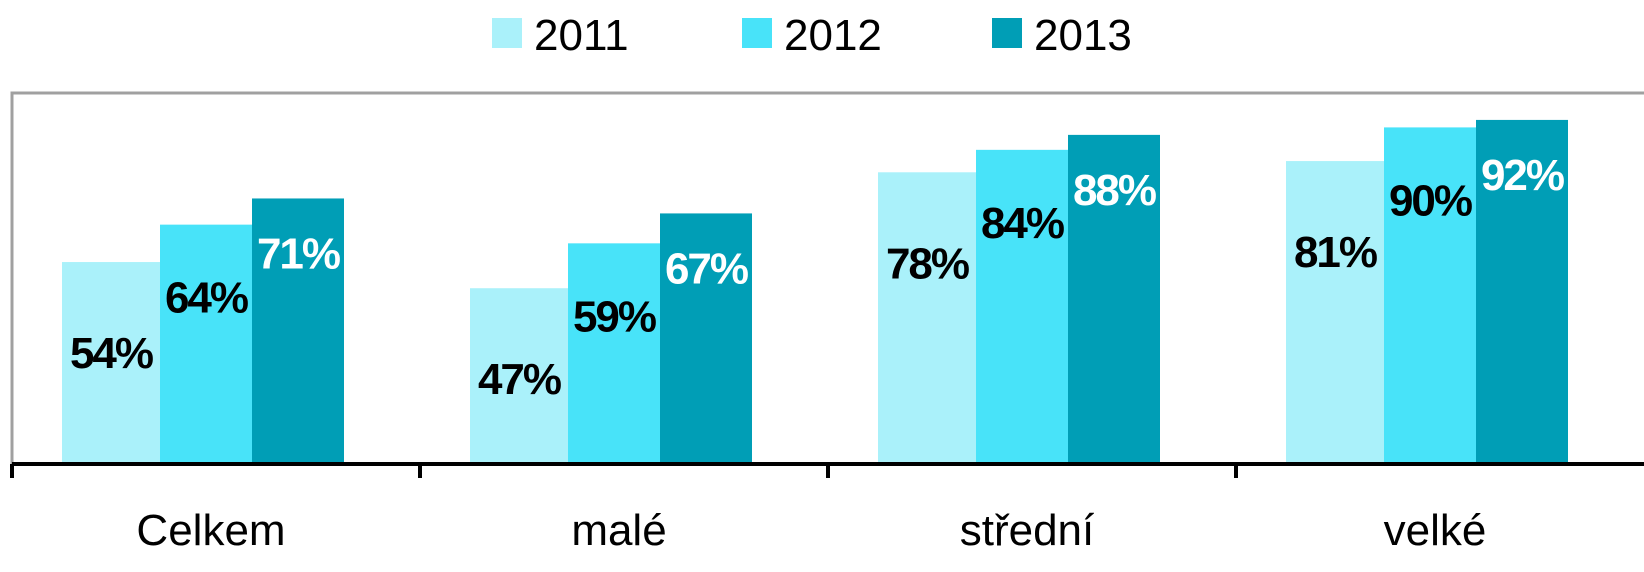 This screenshot has height=572, width=1644. Describe the element at coordinates (298, 253) in the screenshot. I see `value-label-celkem-2013: 71%` at that location.